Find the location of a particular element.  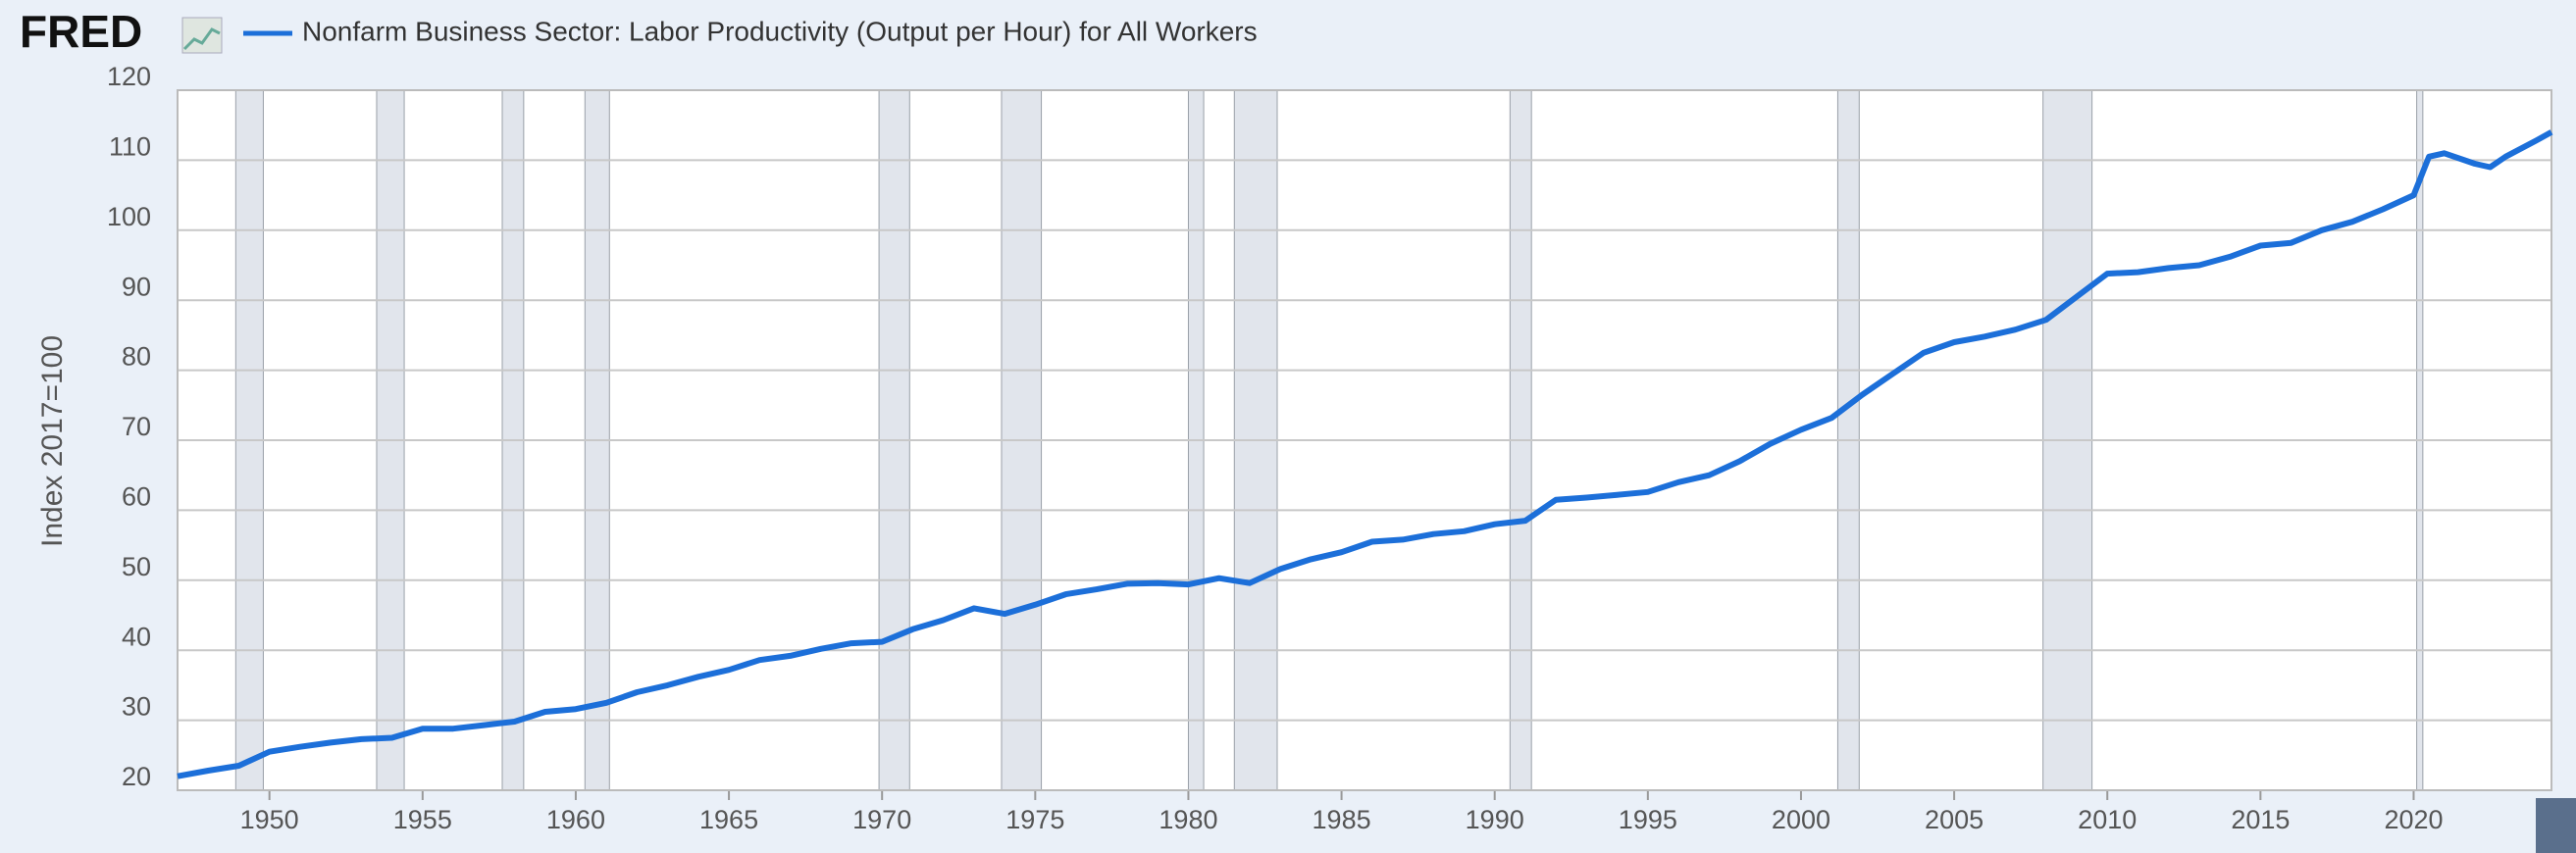

x-tick-label: 1980 is located at coordinates (1188, 819).